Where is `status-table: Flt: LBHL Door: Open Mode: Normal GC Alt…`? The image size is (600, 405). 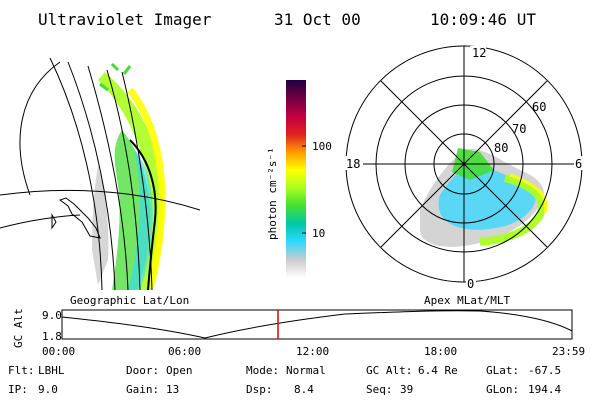
status-table: Flt: LBHL Door: Open Mode: Normal GC Alt… is located at coordinates (284, 380).